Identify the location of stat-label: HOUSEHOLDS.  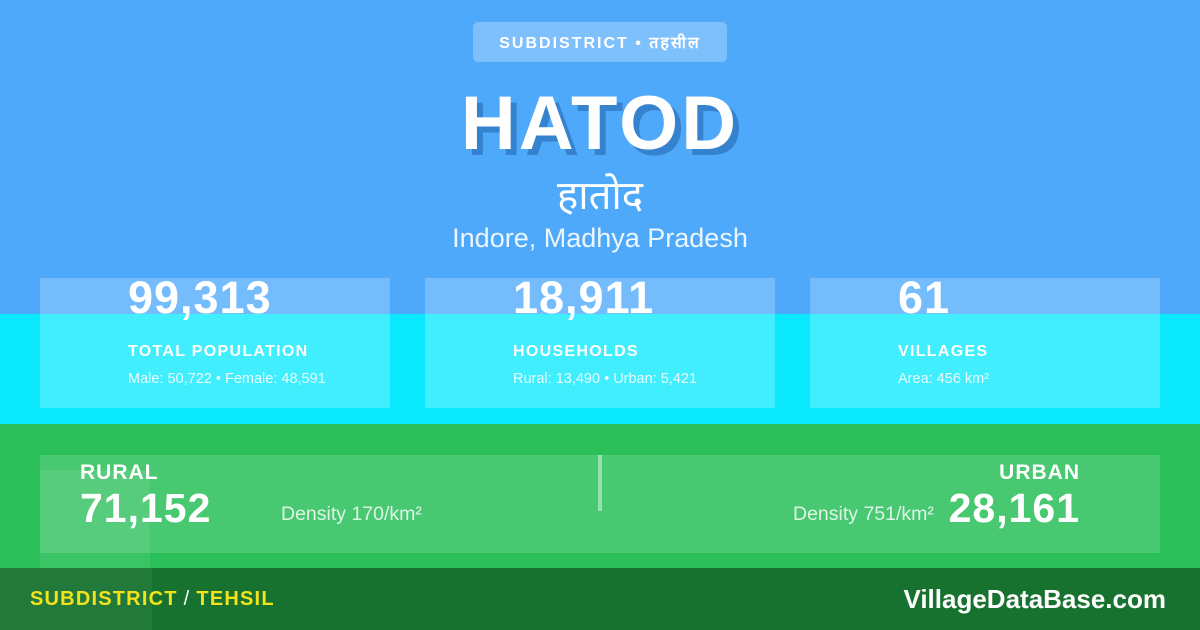
(576, 351).